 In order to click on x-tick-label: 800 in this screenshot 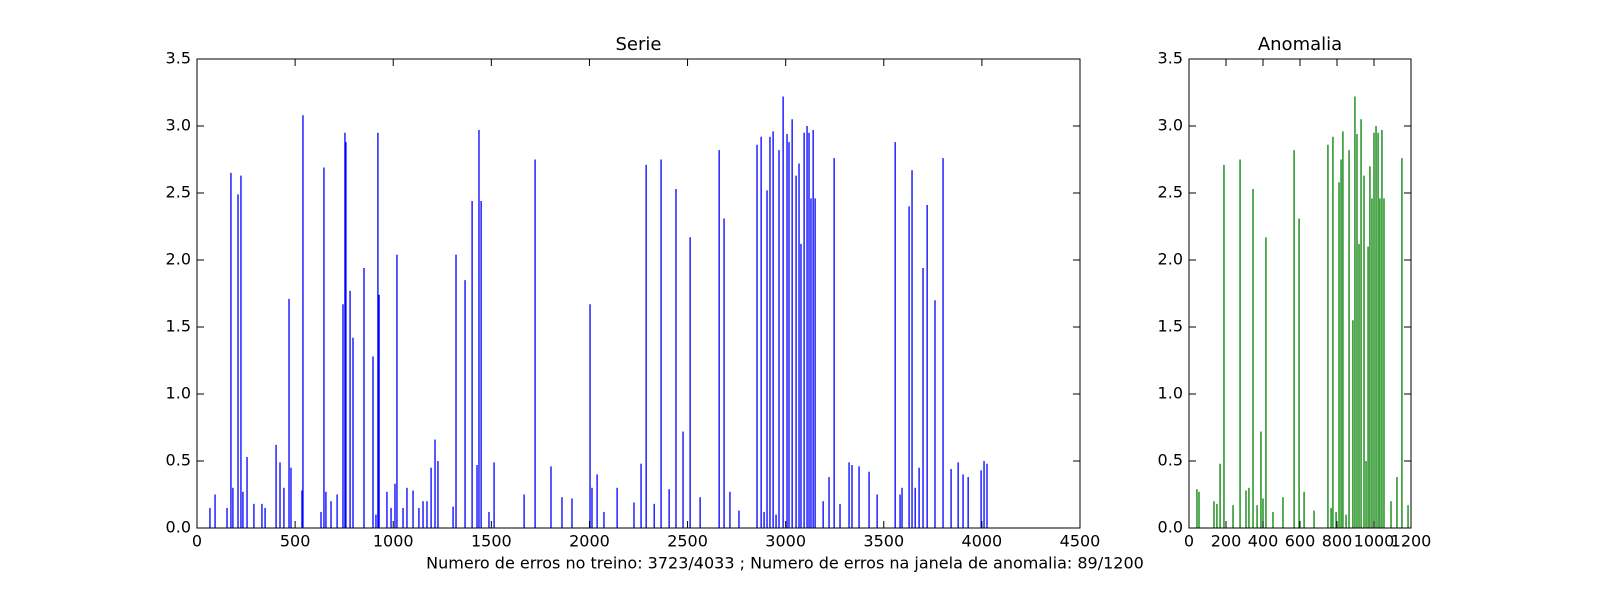, I will do `click(1337, 541)`.